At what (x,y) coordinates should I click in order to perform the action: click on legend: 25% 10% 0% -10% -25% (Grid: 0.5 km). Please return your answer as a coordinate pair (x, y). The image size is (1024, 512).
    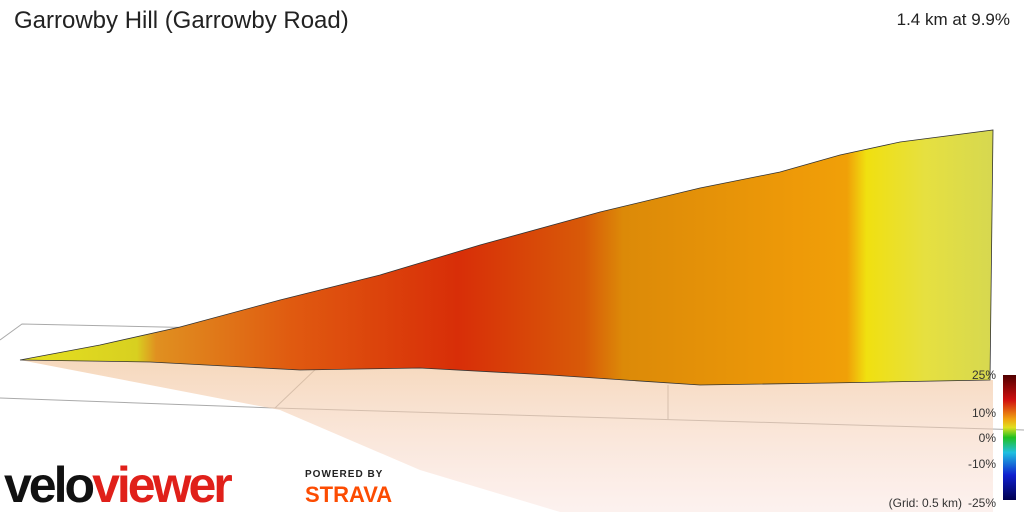
    Looking at the image, I should click on (943, 439).